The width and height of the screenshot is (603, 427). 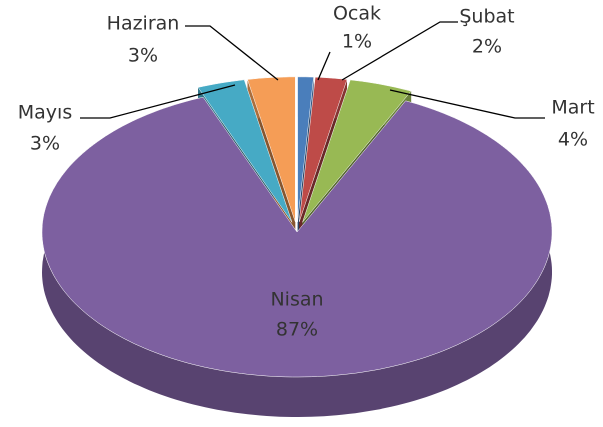 What do you see at coordinates (357, 42) in the screenshot?
I see `data-label-value: 1%` at bounding box center [357, 42].